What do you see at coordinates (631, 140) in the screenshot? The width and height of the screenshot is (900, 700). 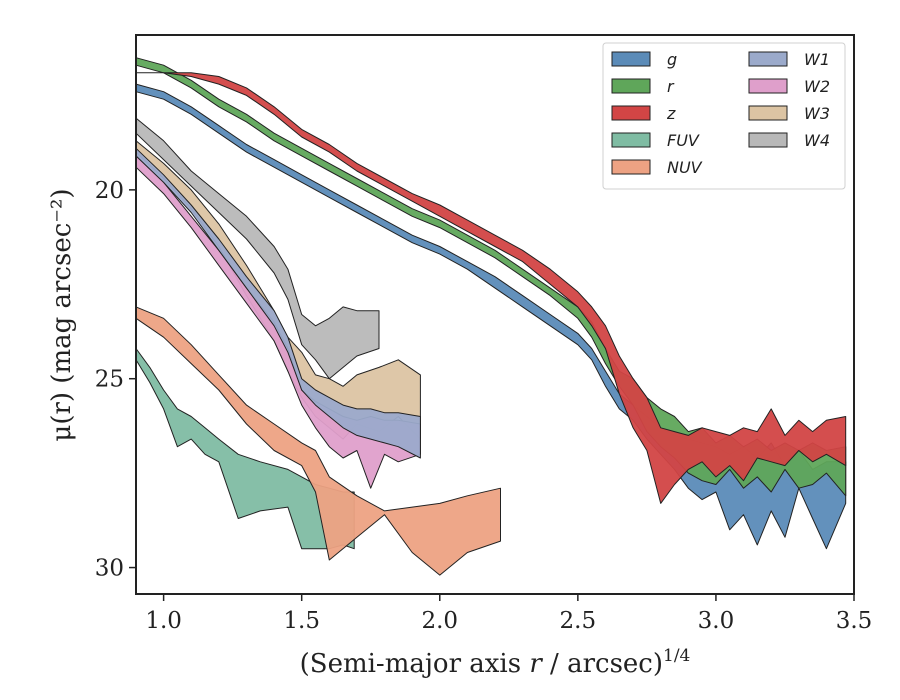 I see `legend-swatch-fuv` at bounding box center [631, 140].